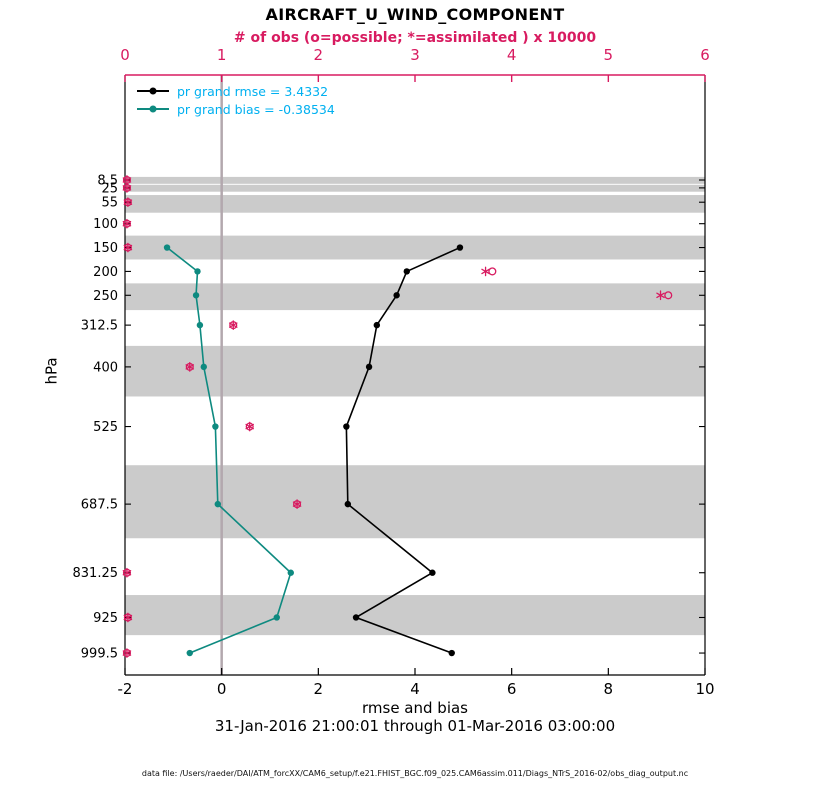 This screenshot has height=800, width=830. What do you see at coordinates (125, 689) in the screenshot?
I see `svg-text: -2` at bounding box center [125, 689].